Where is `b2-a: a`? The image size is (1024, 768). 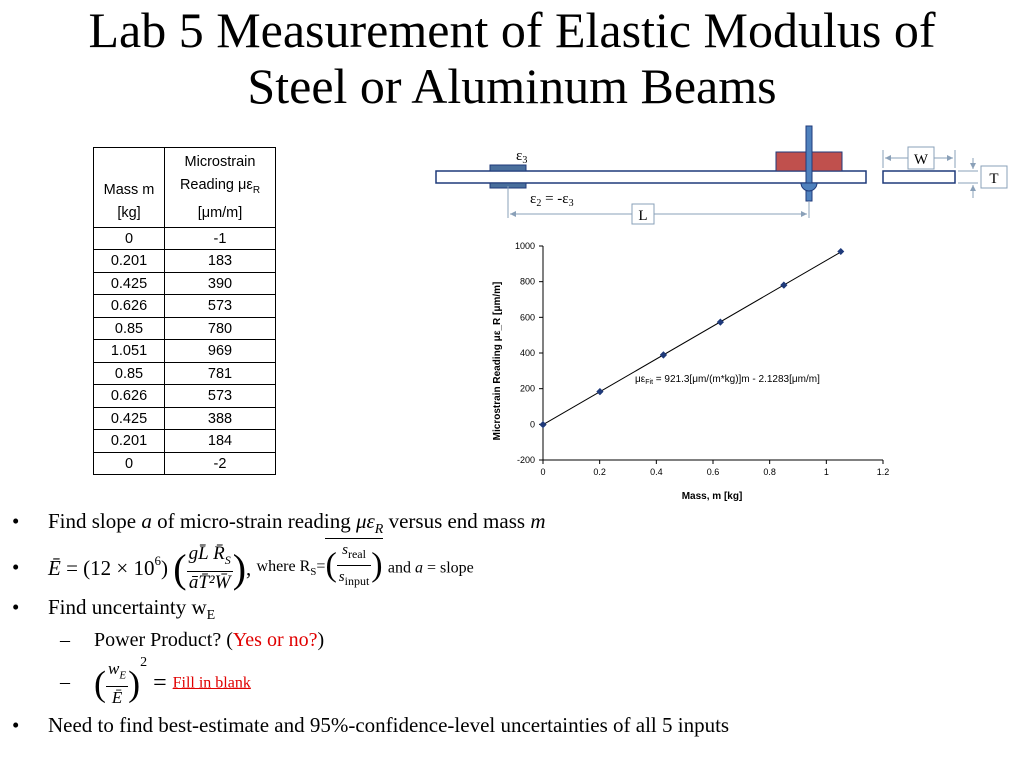 b2-a: a is located at coordinates (418, 568).